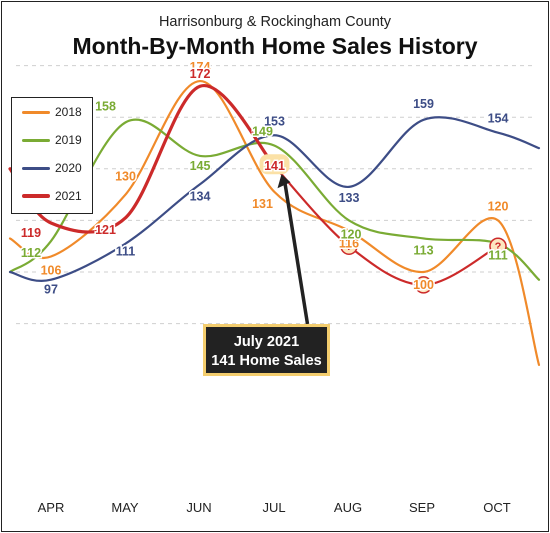 The height and width of the screenshot is (533, 550). I want to click on chart-subtitle: Harrisonburg & Rockingham County, so click(275, 22).